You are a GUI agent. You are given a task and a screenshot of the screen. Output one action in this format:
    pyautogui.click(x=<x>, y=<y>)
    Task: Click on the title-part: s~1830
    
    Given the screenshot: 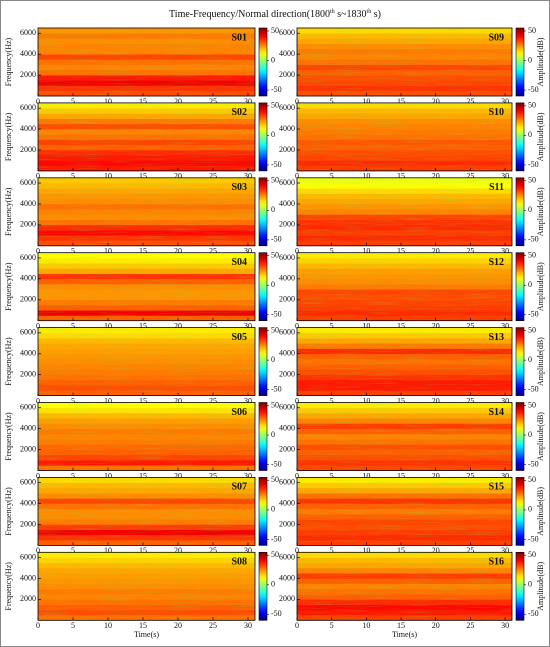 What is the action you would take?
    pyautogui.click(x=351, y=14)
    